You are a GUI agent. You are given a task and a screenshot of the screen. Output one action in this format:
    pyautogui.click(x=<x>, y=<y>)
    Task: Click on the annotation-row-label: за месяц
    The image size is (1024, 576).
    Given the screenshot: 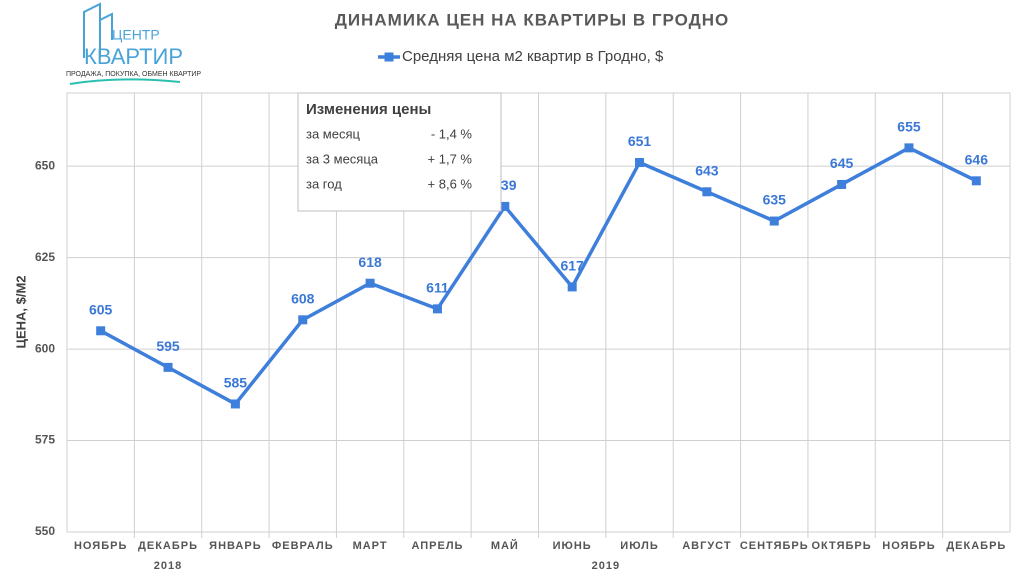 What is the action you would take?
    pyautogui.click(x=333, y=133)
    